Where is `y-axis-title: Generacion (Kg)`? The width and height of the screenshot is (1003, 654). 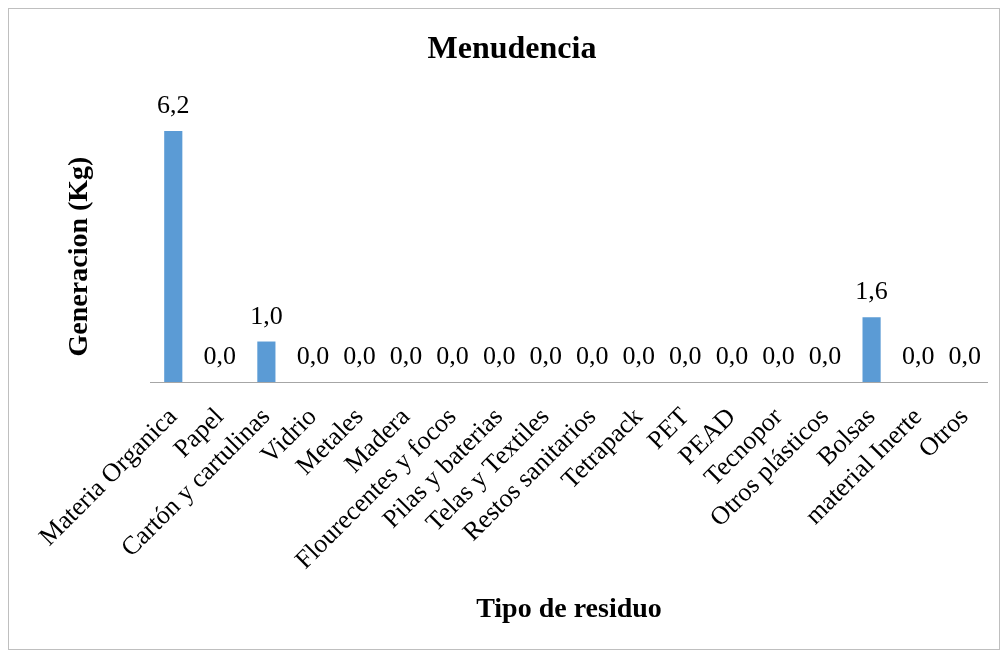
y-axis-title: Generacion (Kg) is located at coordinates (78, 256).